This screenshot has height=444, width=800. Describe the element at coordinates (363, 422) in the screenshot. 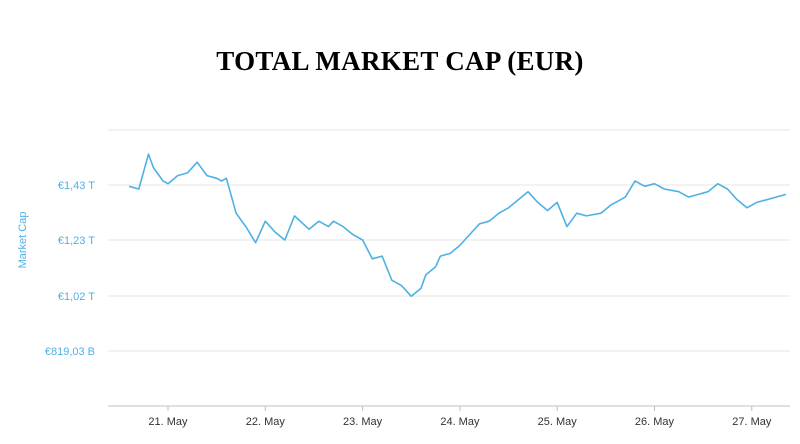

I see `x-tick-label: 23. May` at that location.